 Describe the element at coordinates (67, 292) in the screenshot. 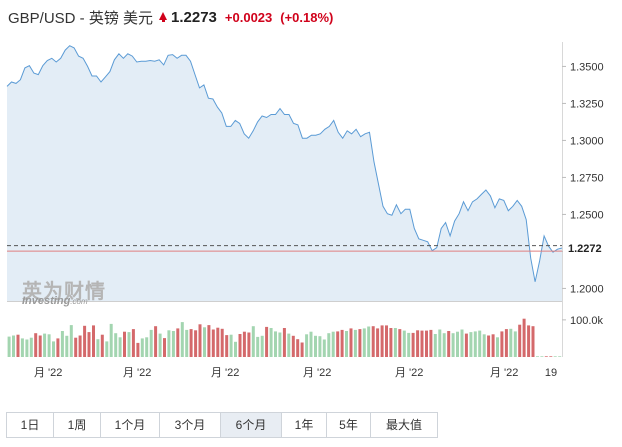

I see `investing-logo: 英为财情 Investing.com` at that location.